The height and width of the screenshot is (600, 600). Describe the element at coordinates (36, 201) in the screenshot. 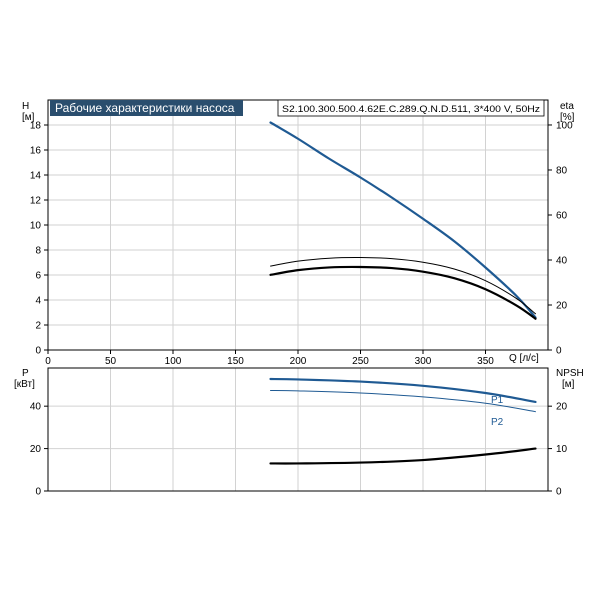

I see `top-left-tick-label: 12` at that location.